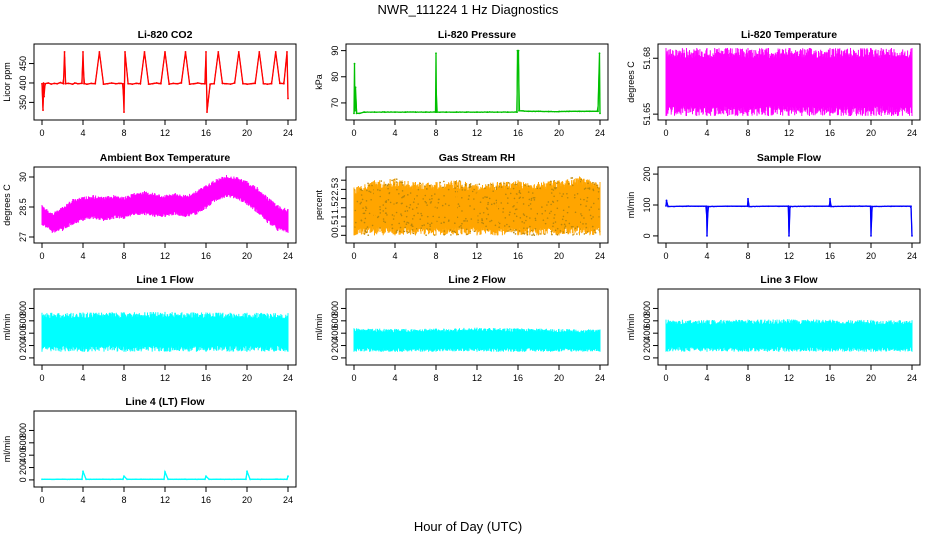 This screenshot has height=540, width=936. I want to click on y-tick-label: 3, so click(335, 180).